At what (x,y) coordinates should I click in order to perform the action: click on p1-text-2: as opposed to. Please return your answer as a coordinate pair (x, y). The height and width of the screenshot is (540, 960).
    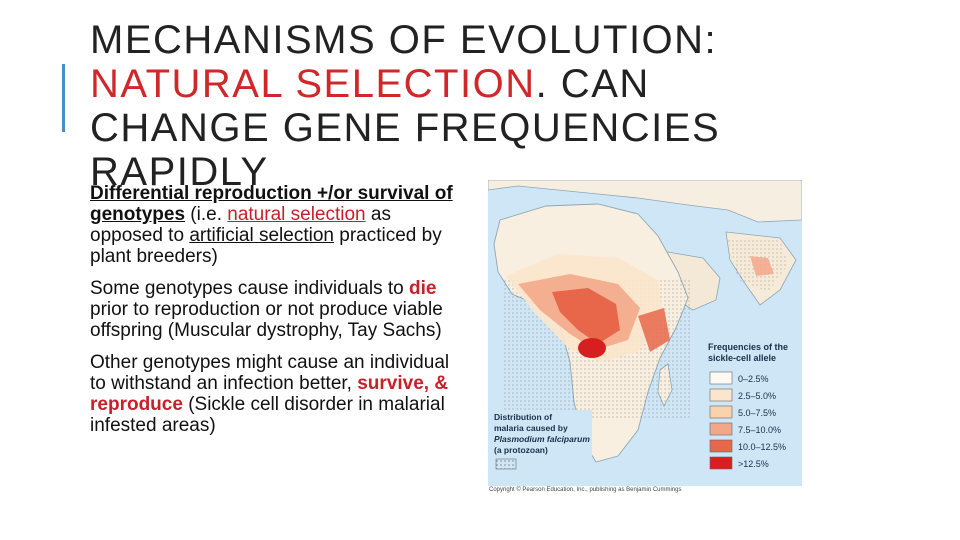
    Looking at the image, I should click on (240, 225).